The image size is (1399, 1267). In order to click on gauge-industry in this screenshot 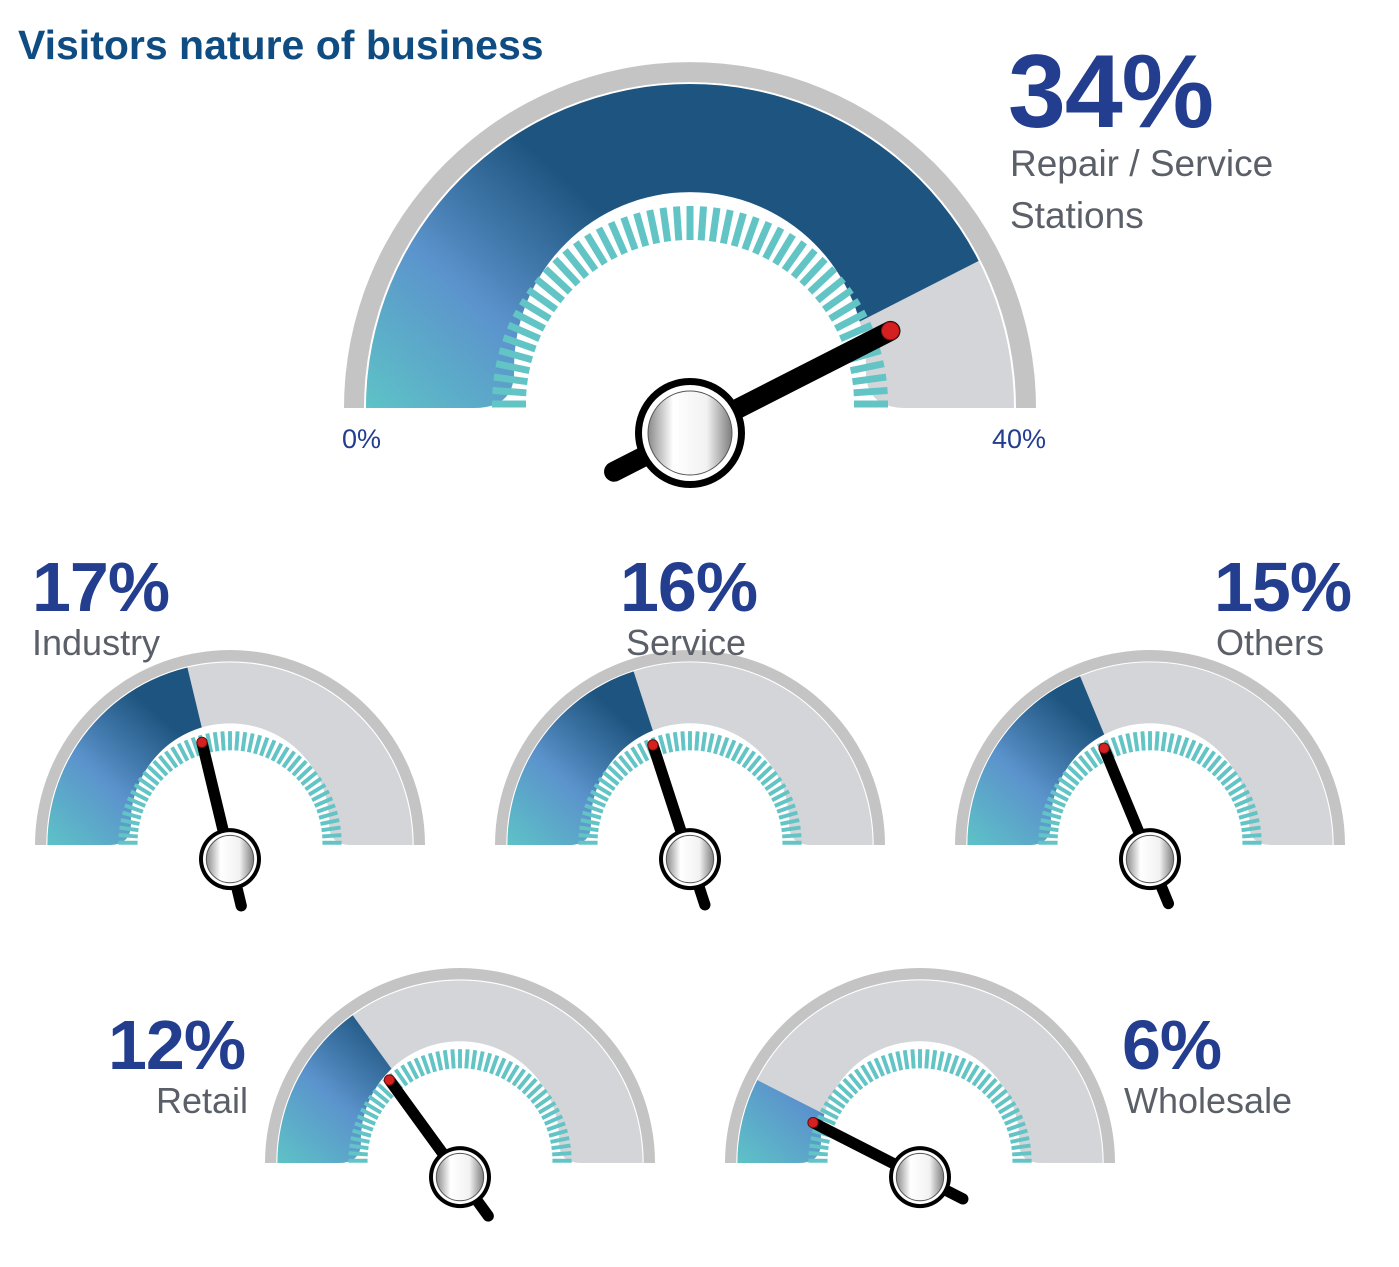, I will do `click(230, 781)`.